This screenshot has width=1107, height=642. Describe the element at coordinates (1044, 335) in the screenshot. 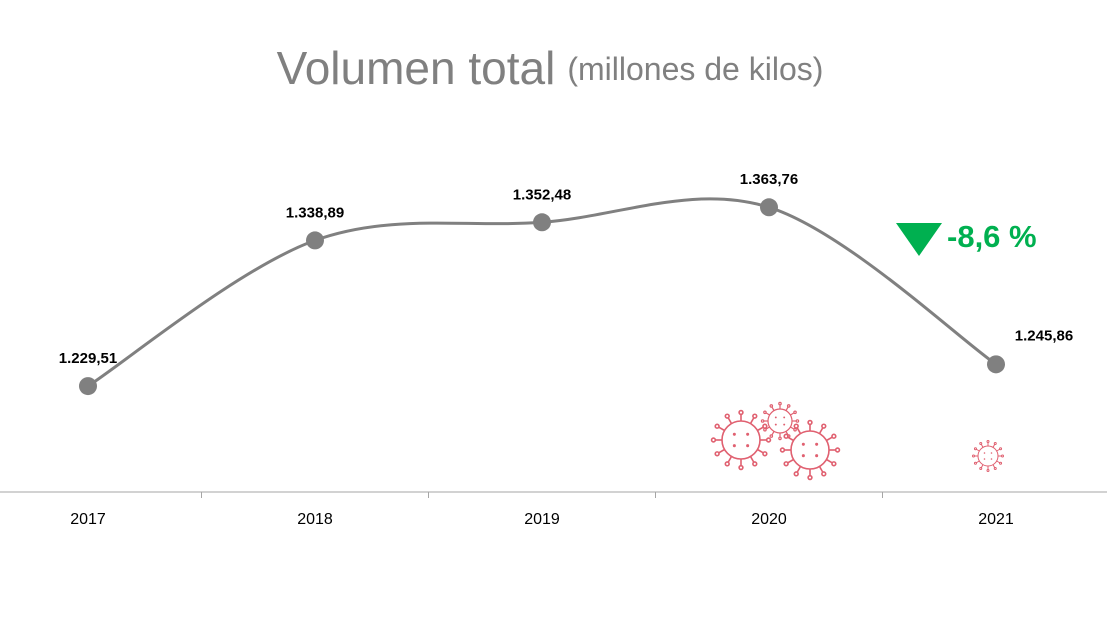

I see `data-label: 1.245,86` at that location.